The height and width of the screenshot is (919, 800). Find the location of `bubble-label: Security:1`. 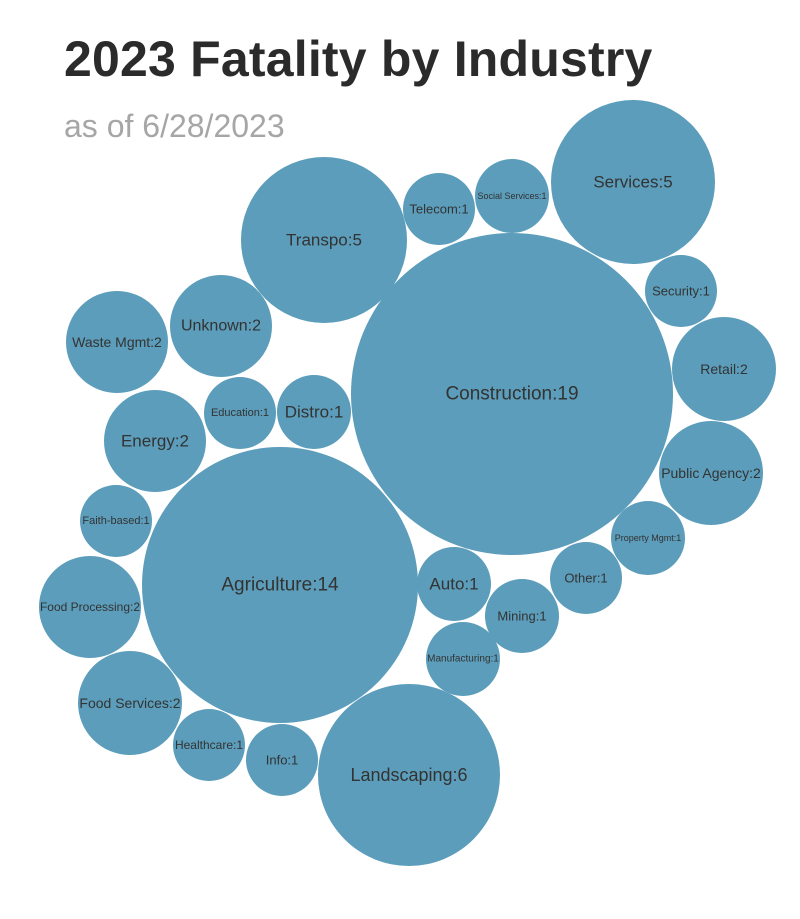

bubble-label: Security:1 is located at coordinates (681, 291).